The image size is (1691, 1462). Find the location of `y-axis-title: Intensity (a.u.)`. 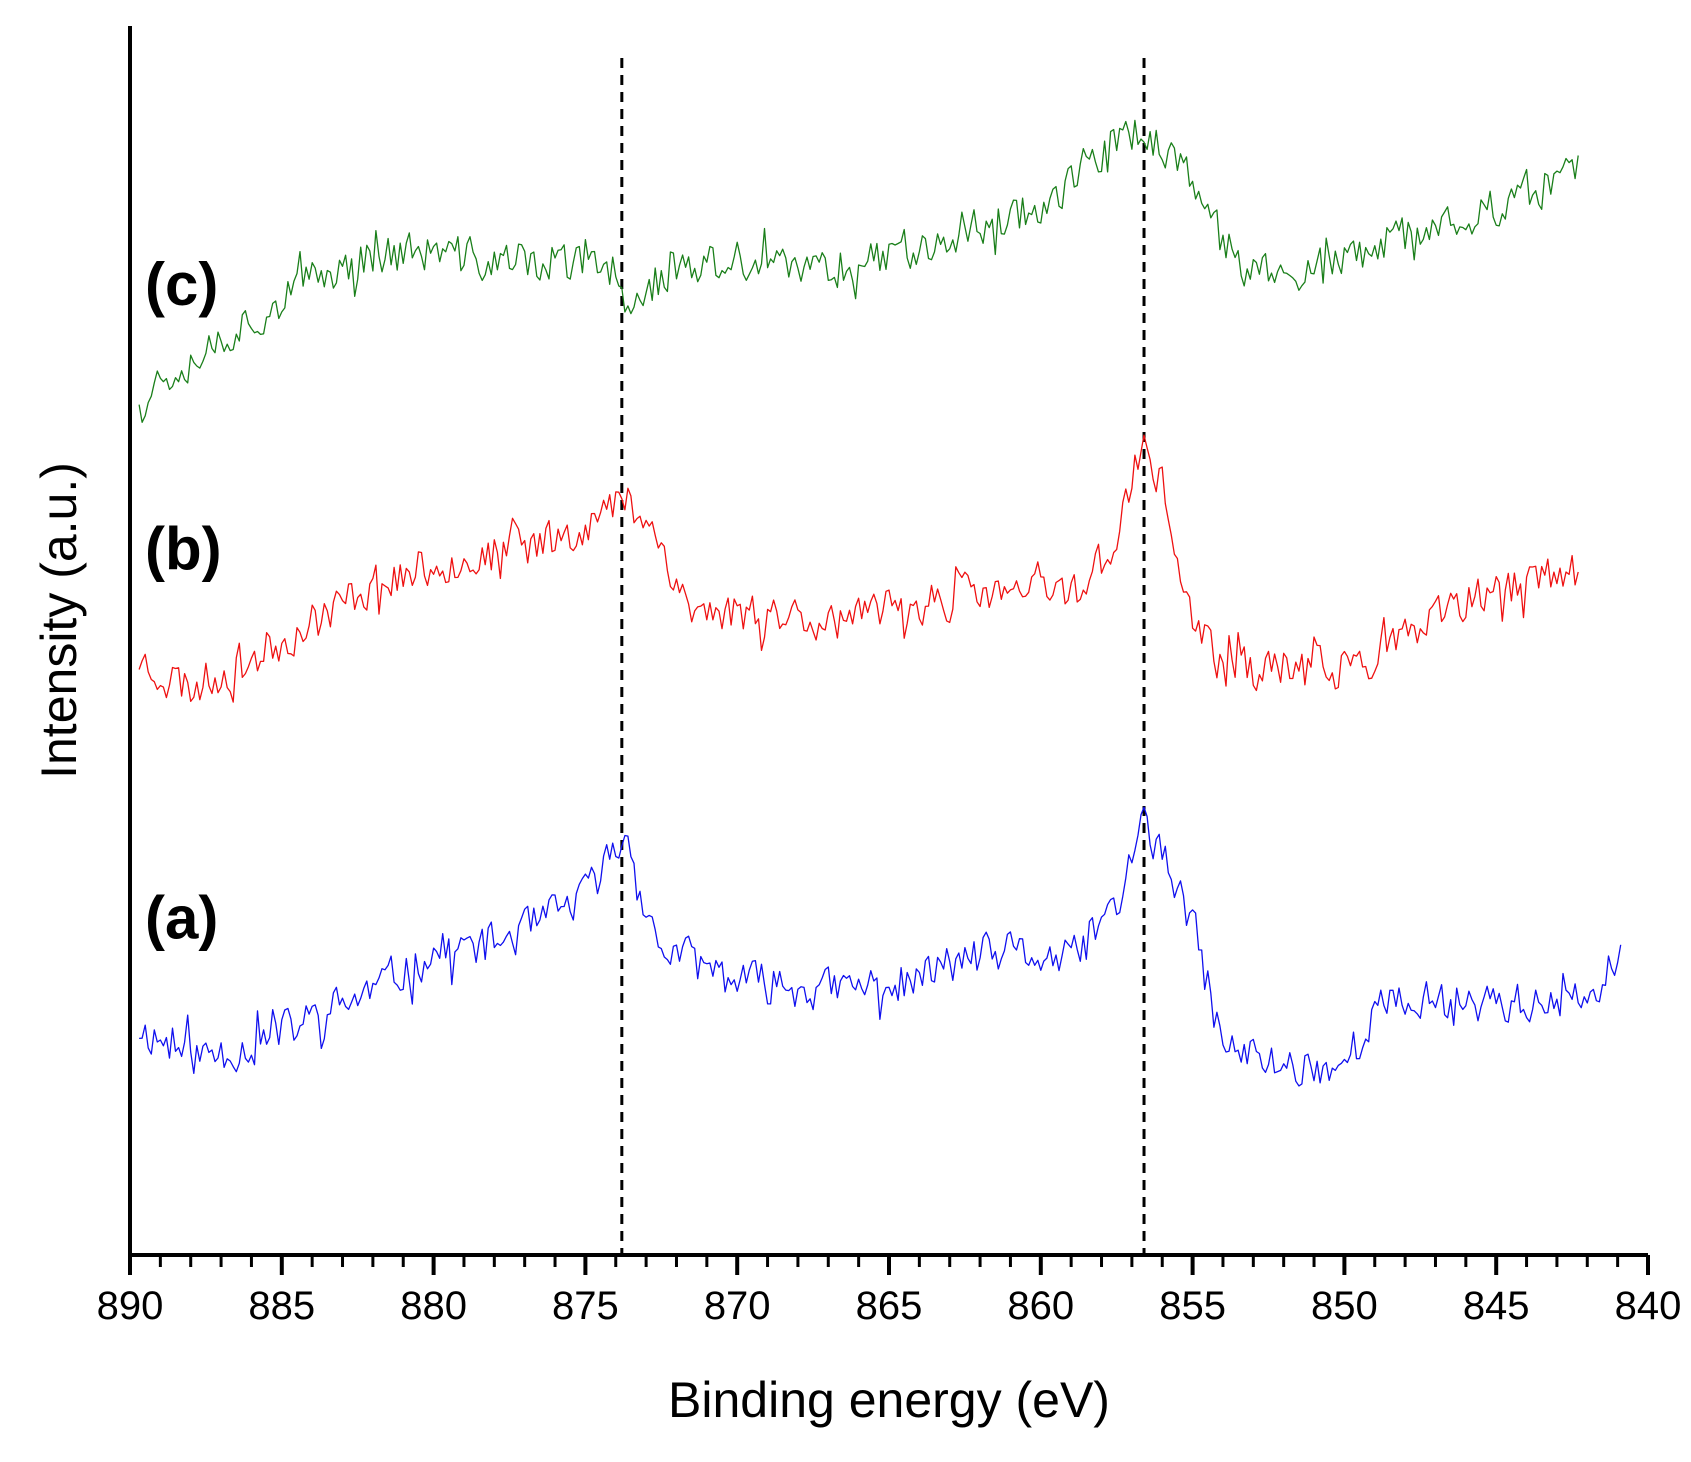

y-axis-title: Intensity (a.u.) is located at coordinates (59, 620).